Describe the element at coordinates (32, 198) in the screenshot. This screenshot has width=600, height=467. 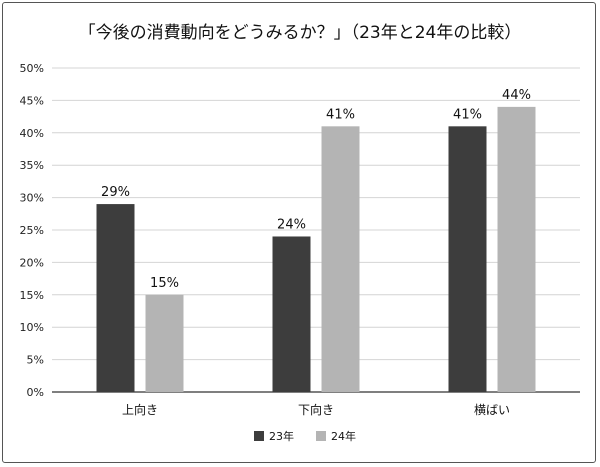
I see `y-tick-label: 30%` at that location.